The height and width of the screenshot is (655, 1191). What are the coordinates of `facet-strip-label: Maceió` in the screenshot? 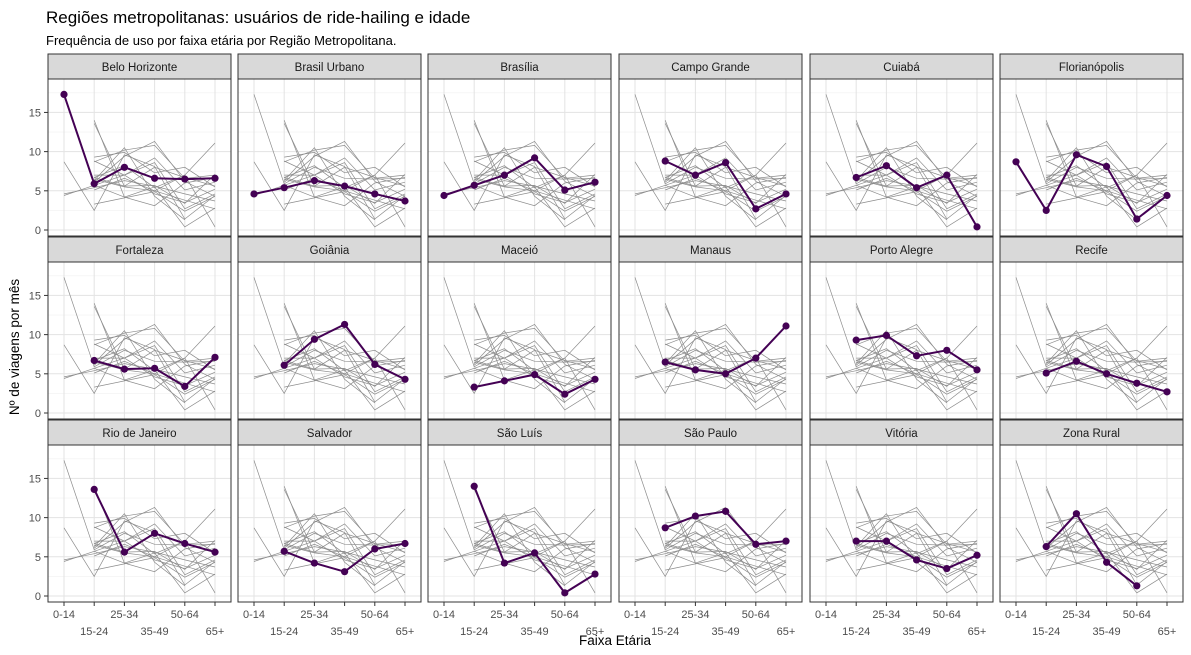 It's located at (519, 251).